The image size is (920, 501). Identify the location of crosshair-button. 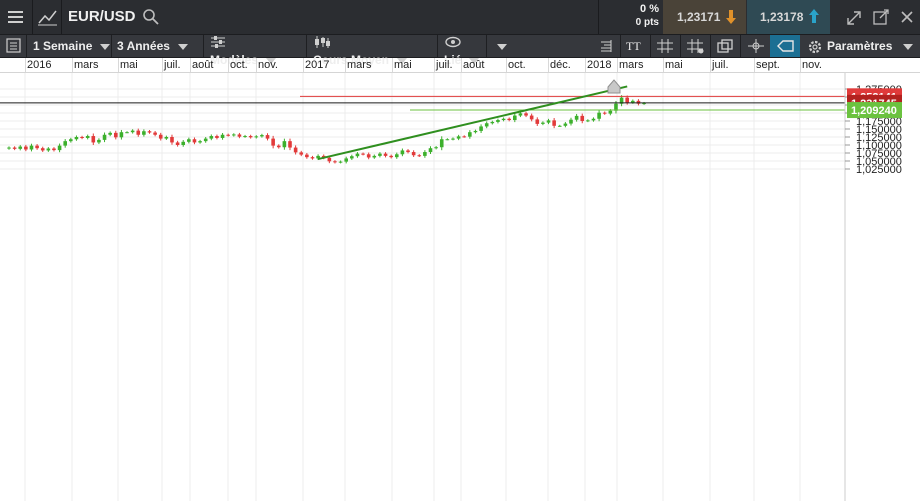
(756, 46).